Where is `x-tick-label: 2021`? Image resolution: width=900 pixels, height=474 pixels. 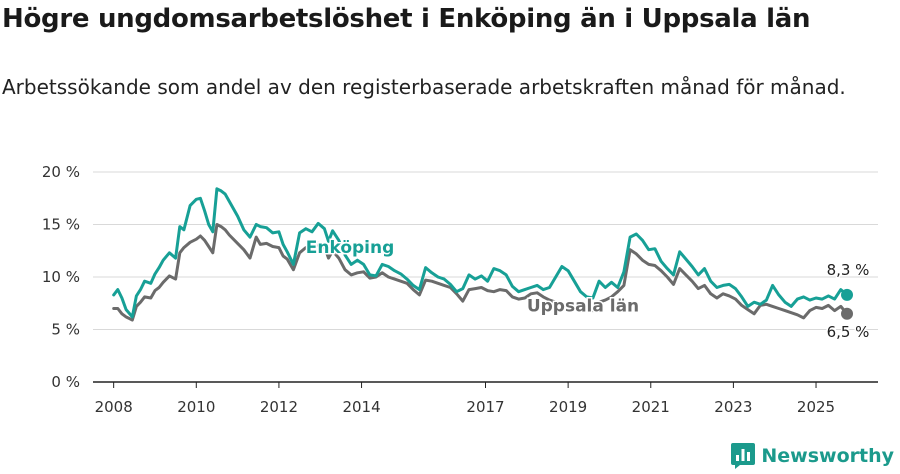 x-tick-label: 2021 is located at coordinates (651, 407).